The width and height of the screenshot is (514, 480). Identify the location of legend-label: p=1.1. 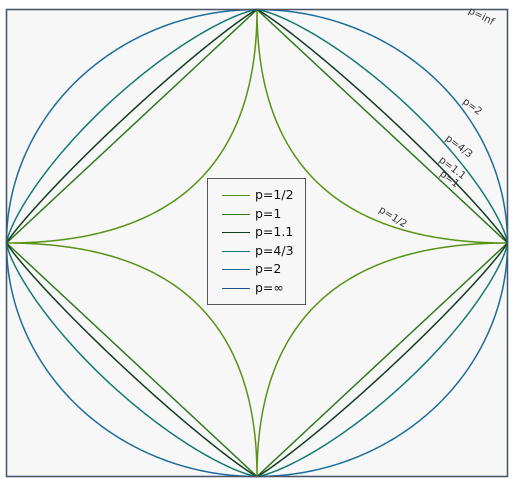
(274, 231).